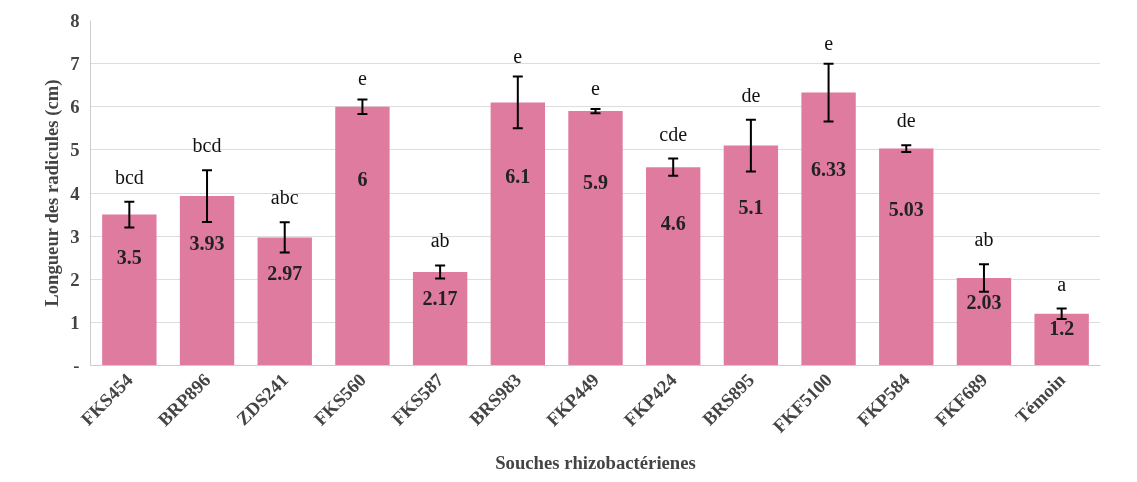 The image size is (1137, 482). I want to click on data-label: 3.5, so click(129, 256).